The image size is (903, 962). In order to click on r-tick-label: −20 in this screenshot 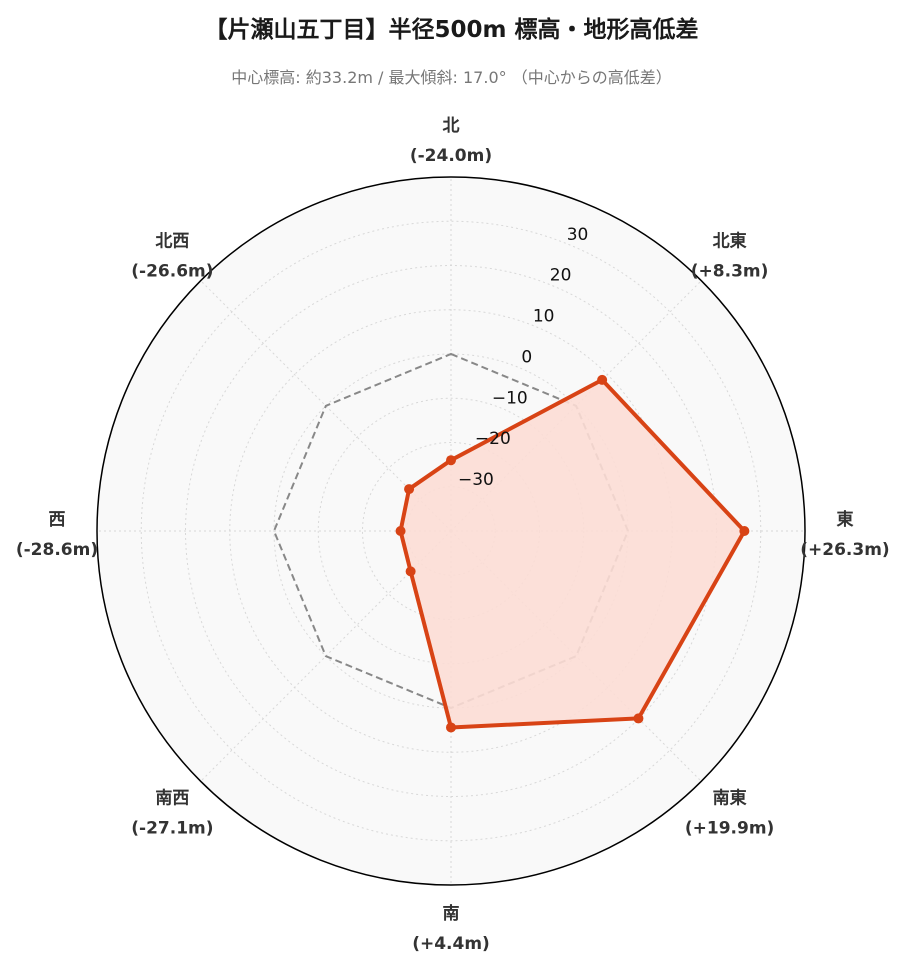, I will do `click(493, 439)`.